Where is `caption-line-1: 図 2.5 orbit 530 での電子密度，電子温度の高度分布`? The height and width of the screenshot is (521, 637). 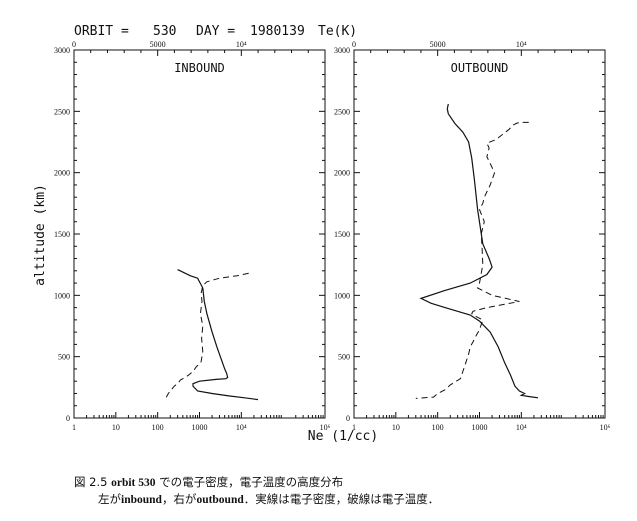
caption-line-1: 図 2.5 orbit 530 での電子密度，電子温度の高度分布 is located at coordinates (256, 482).